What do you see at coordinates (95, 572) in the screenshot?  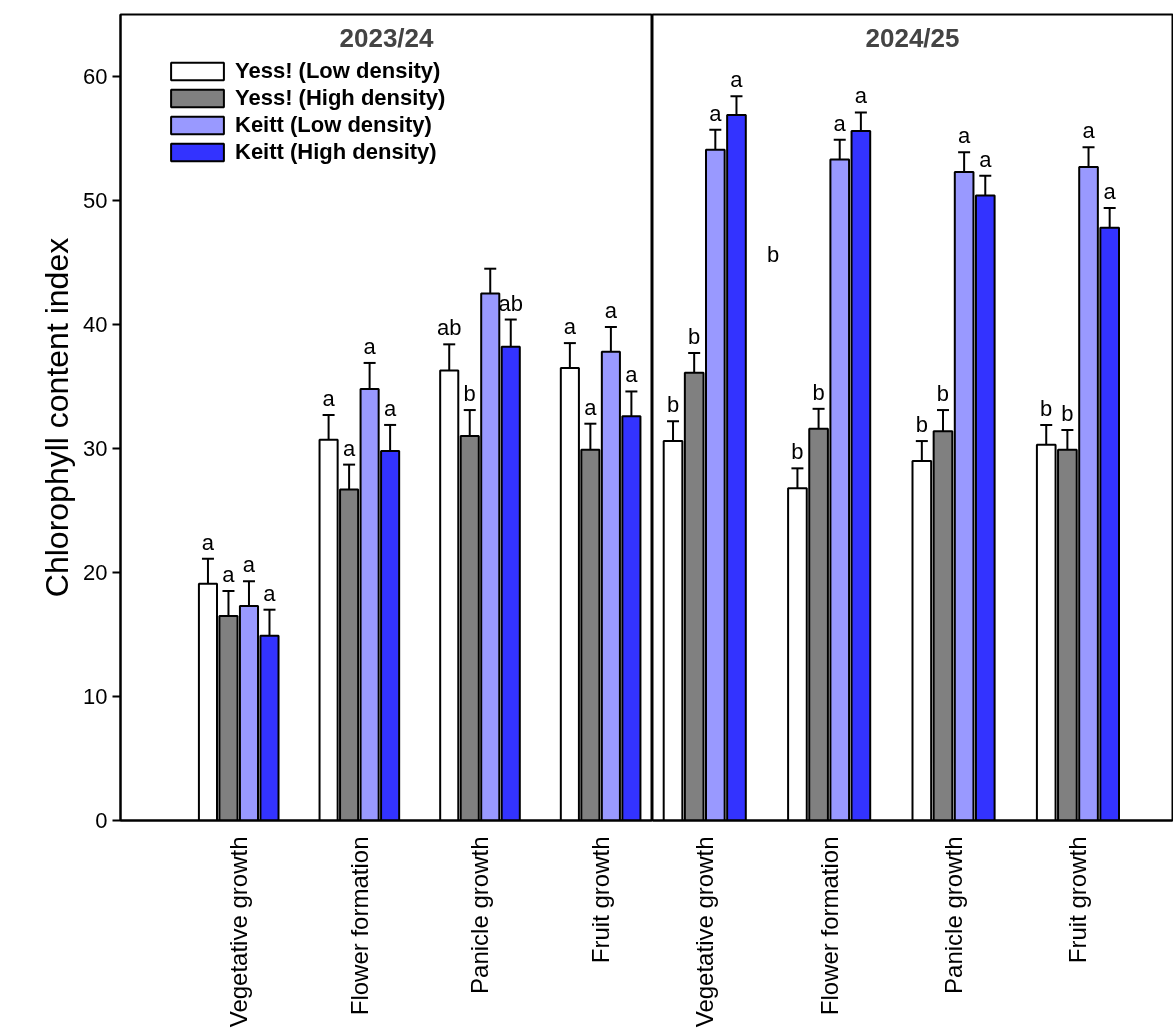 I see `y-tick-label: 20` at bounding box center [95, 572].